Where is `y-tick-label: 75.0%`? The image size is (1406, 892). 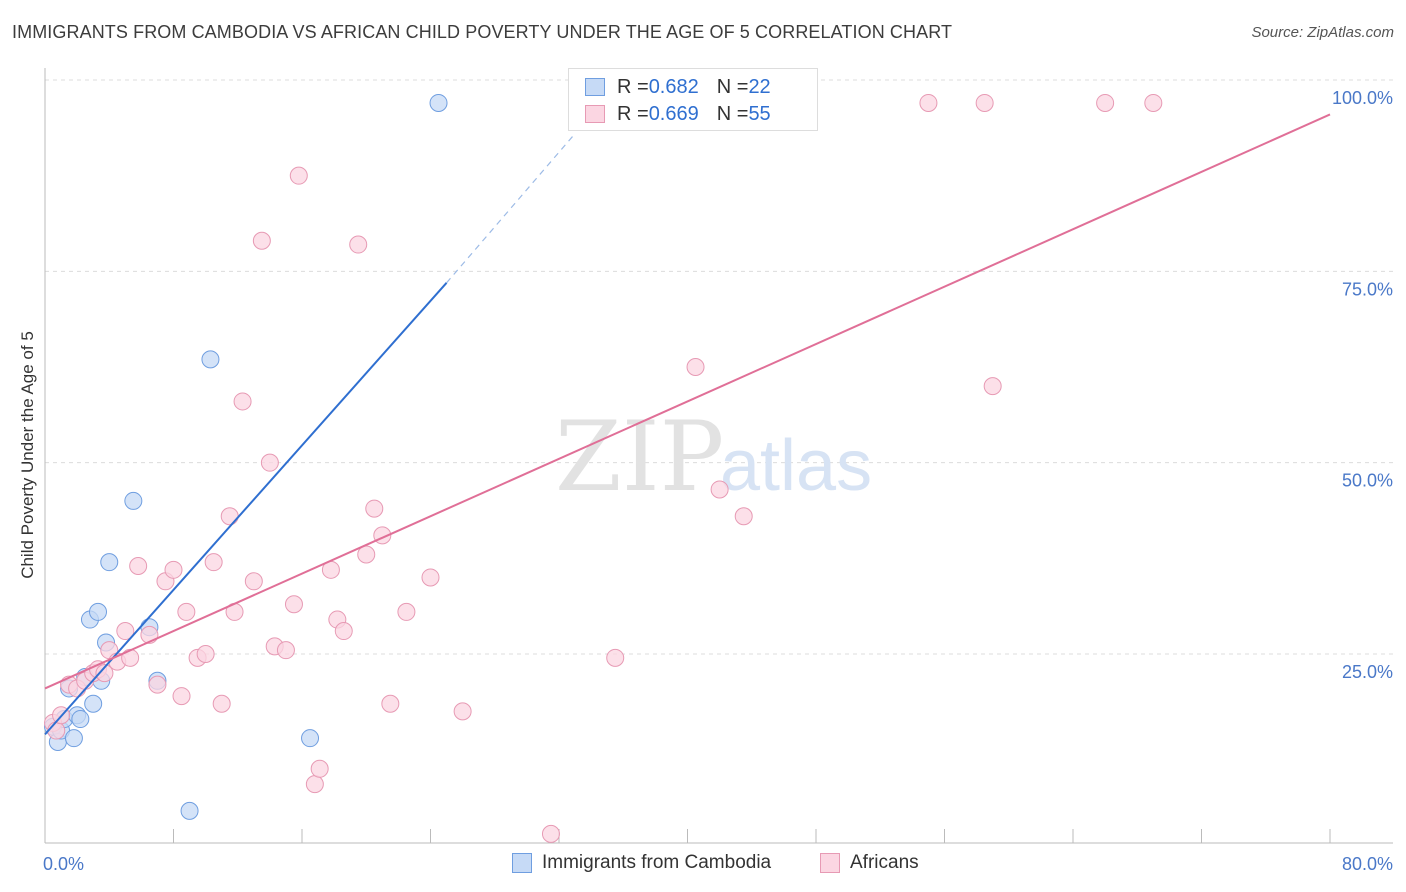 y-tick-label: 75.0% is located at coordinates (1367, 289).